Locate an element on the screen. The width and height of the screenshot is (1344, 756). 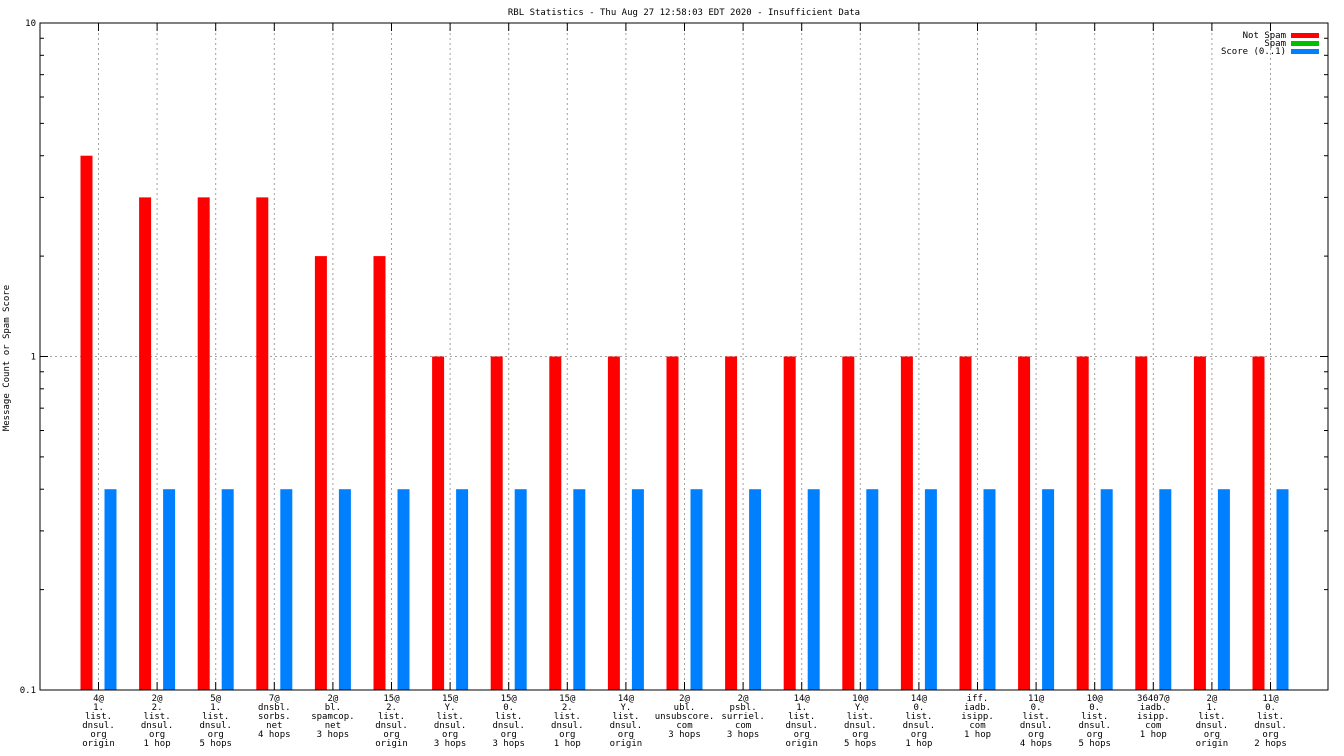
x-tick-label: dnsbl. is located at coordinates (274, 708).